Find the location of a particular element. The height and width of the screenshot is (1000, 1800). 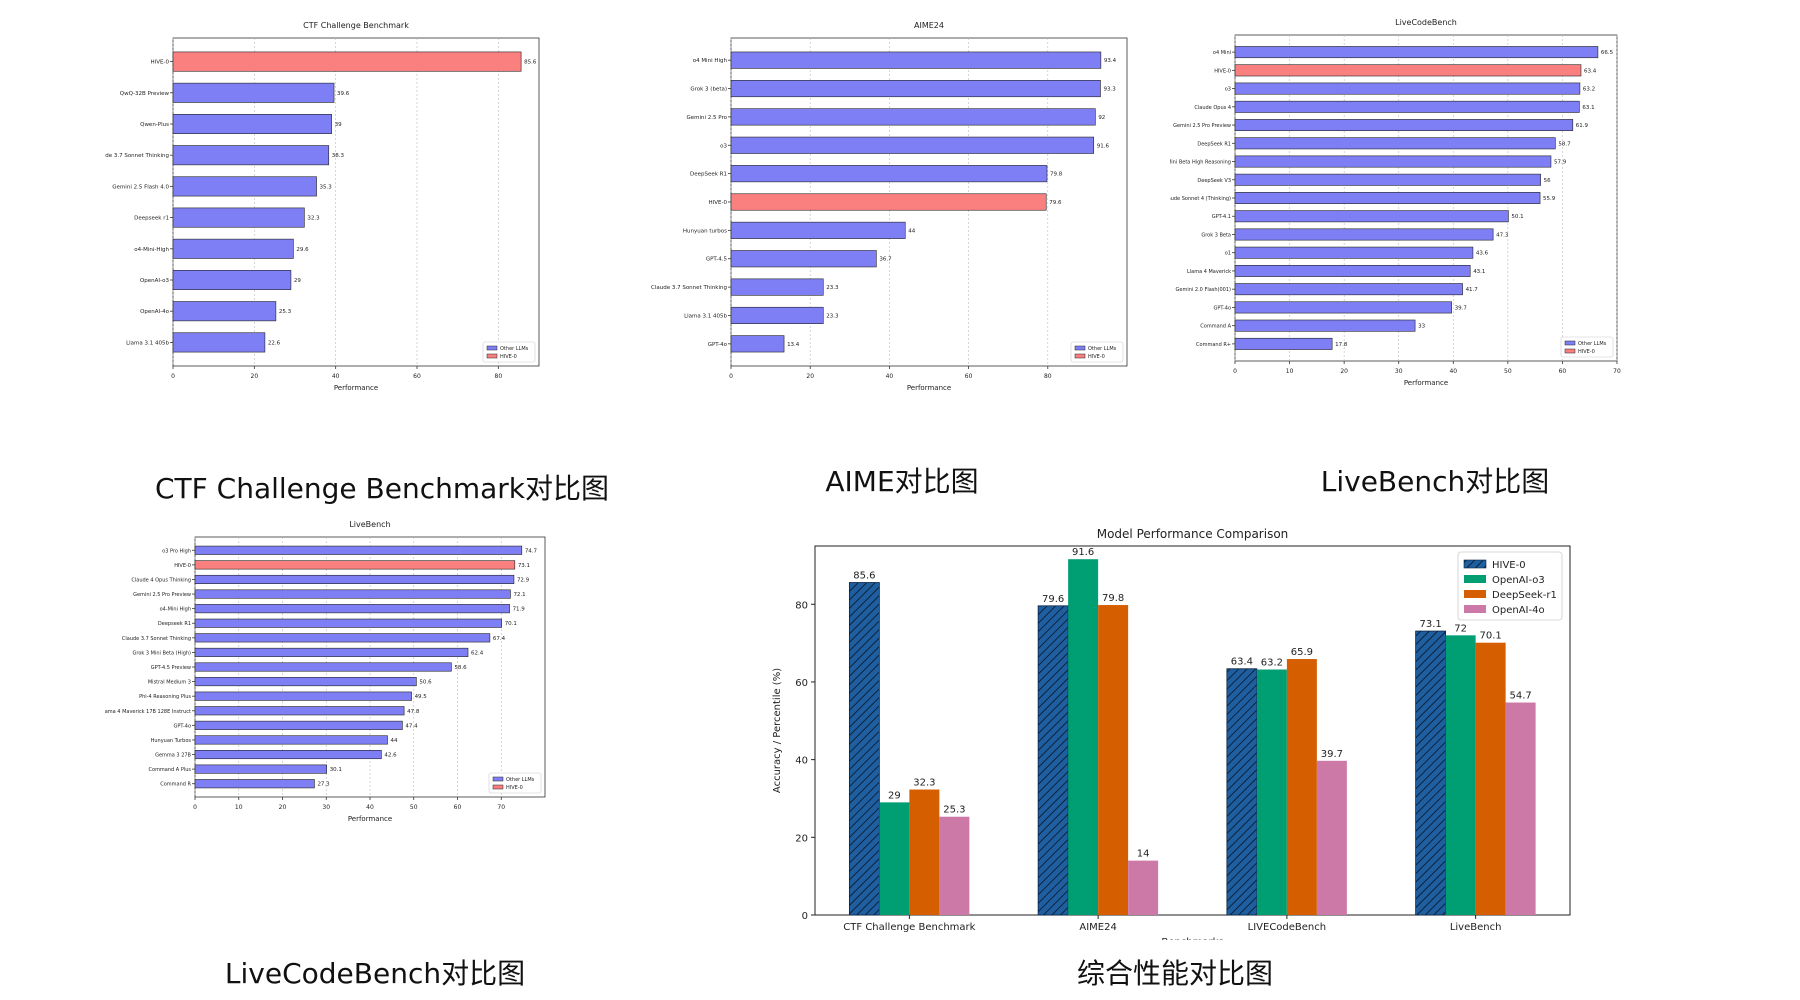

data-label: 54.7 is located at coordinates (1520, 696).